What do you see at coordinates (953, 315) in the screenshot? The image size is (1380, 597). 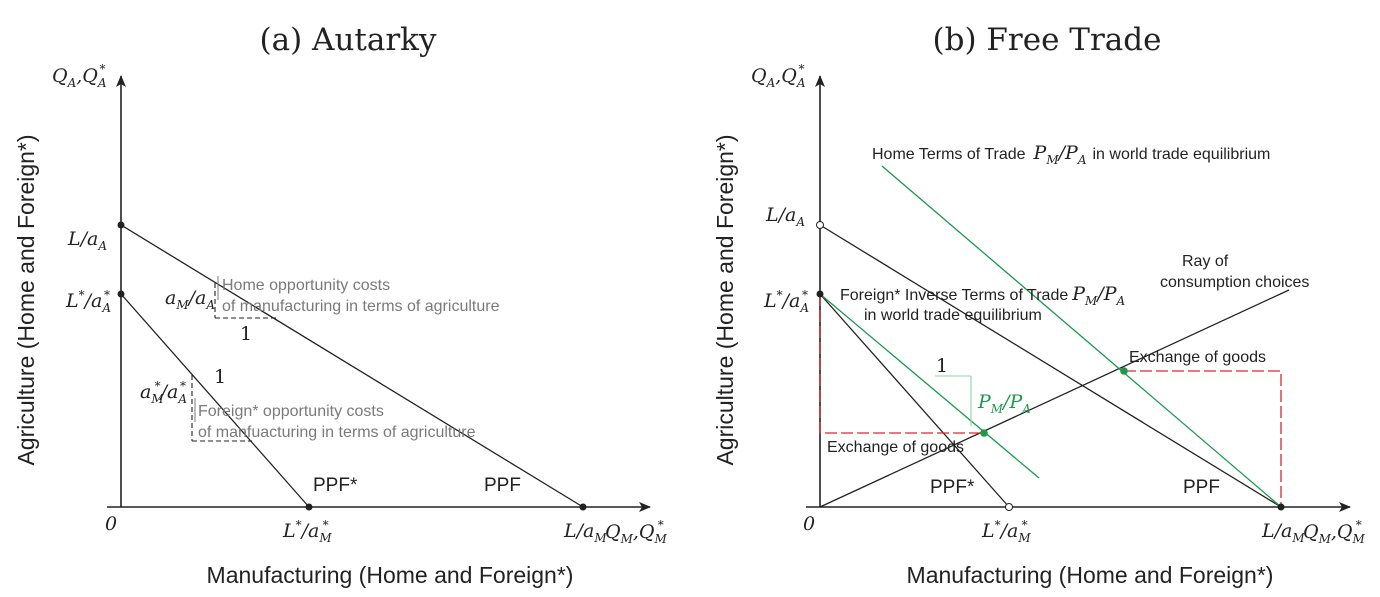 I see `panel-b-foreign-tot-label-line2: in world trade equilibrium` at bounding box center [953, 315].